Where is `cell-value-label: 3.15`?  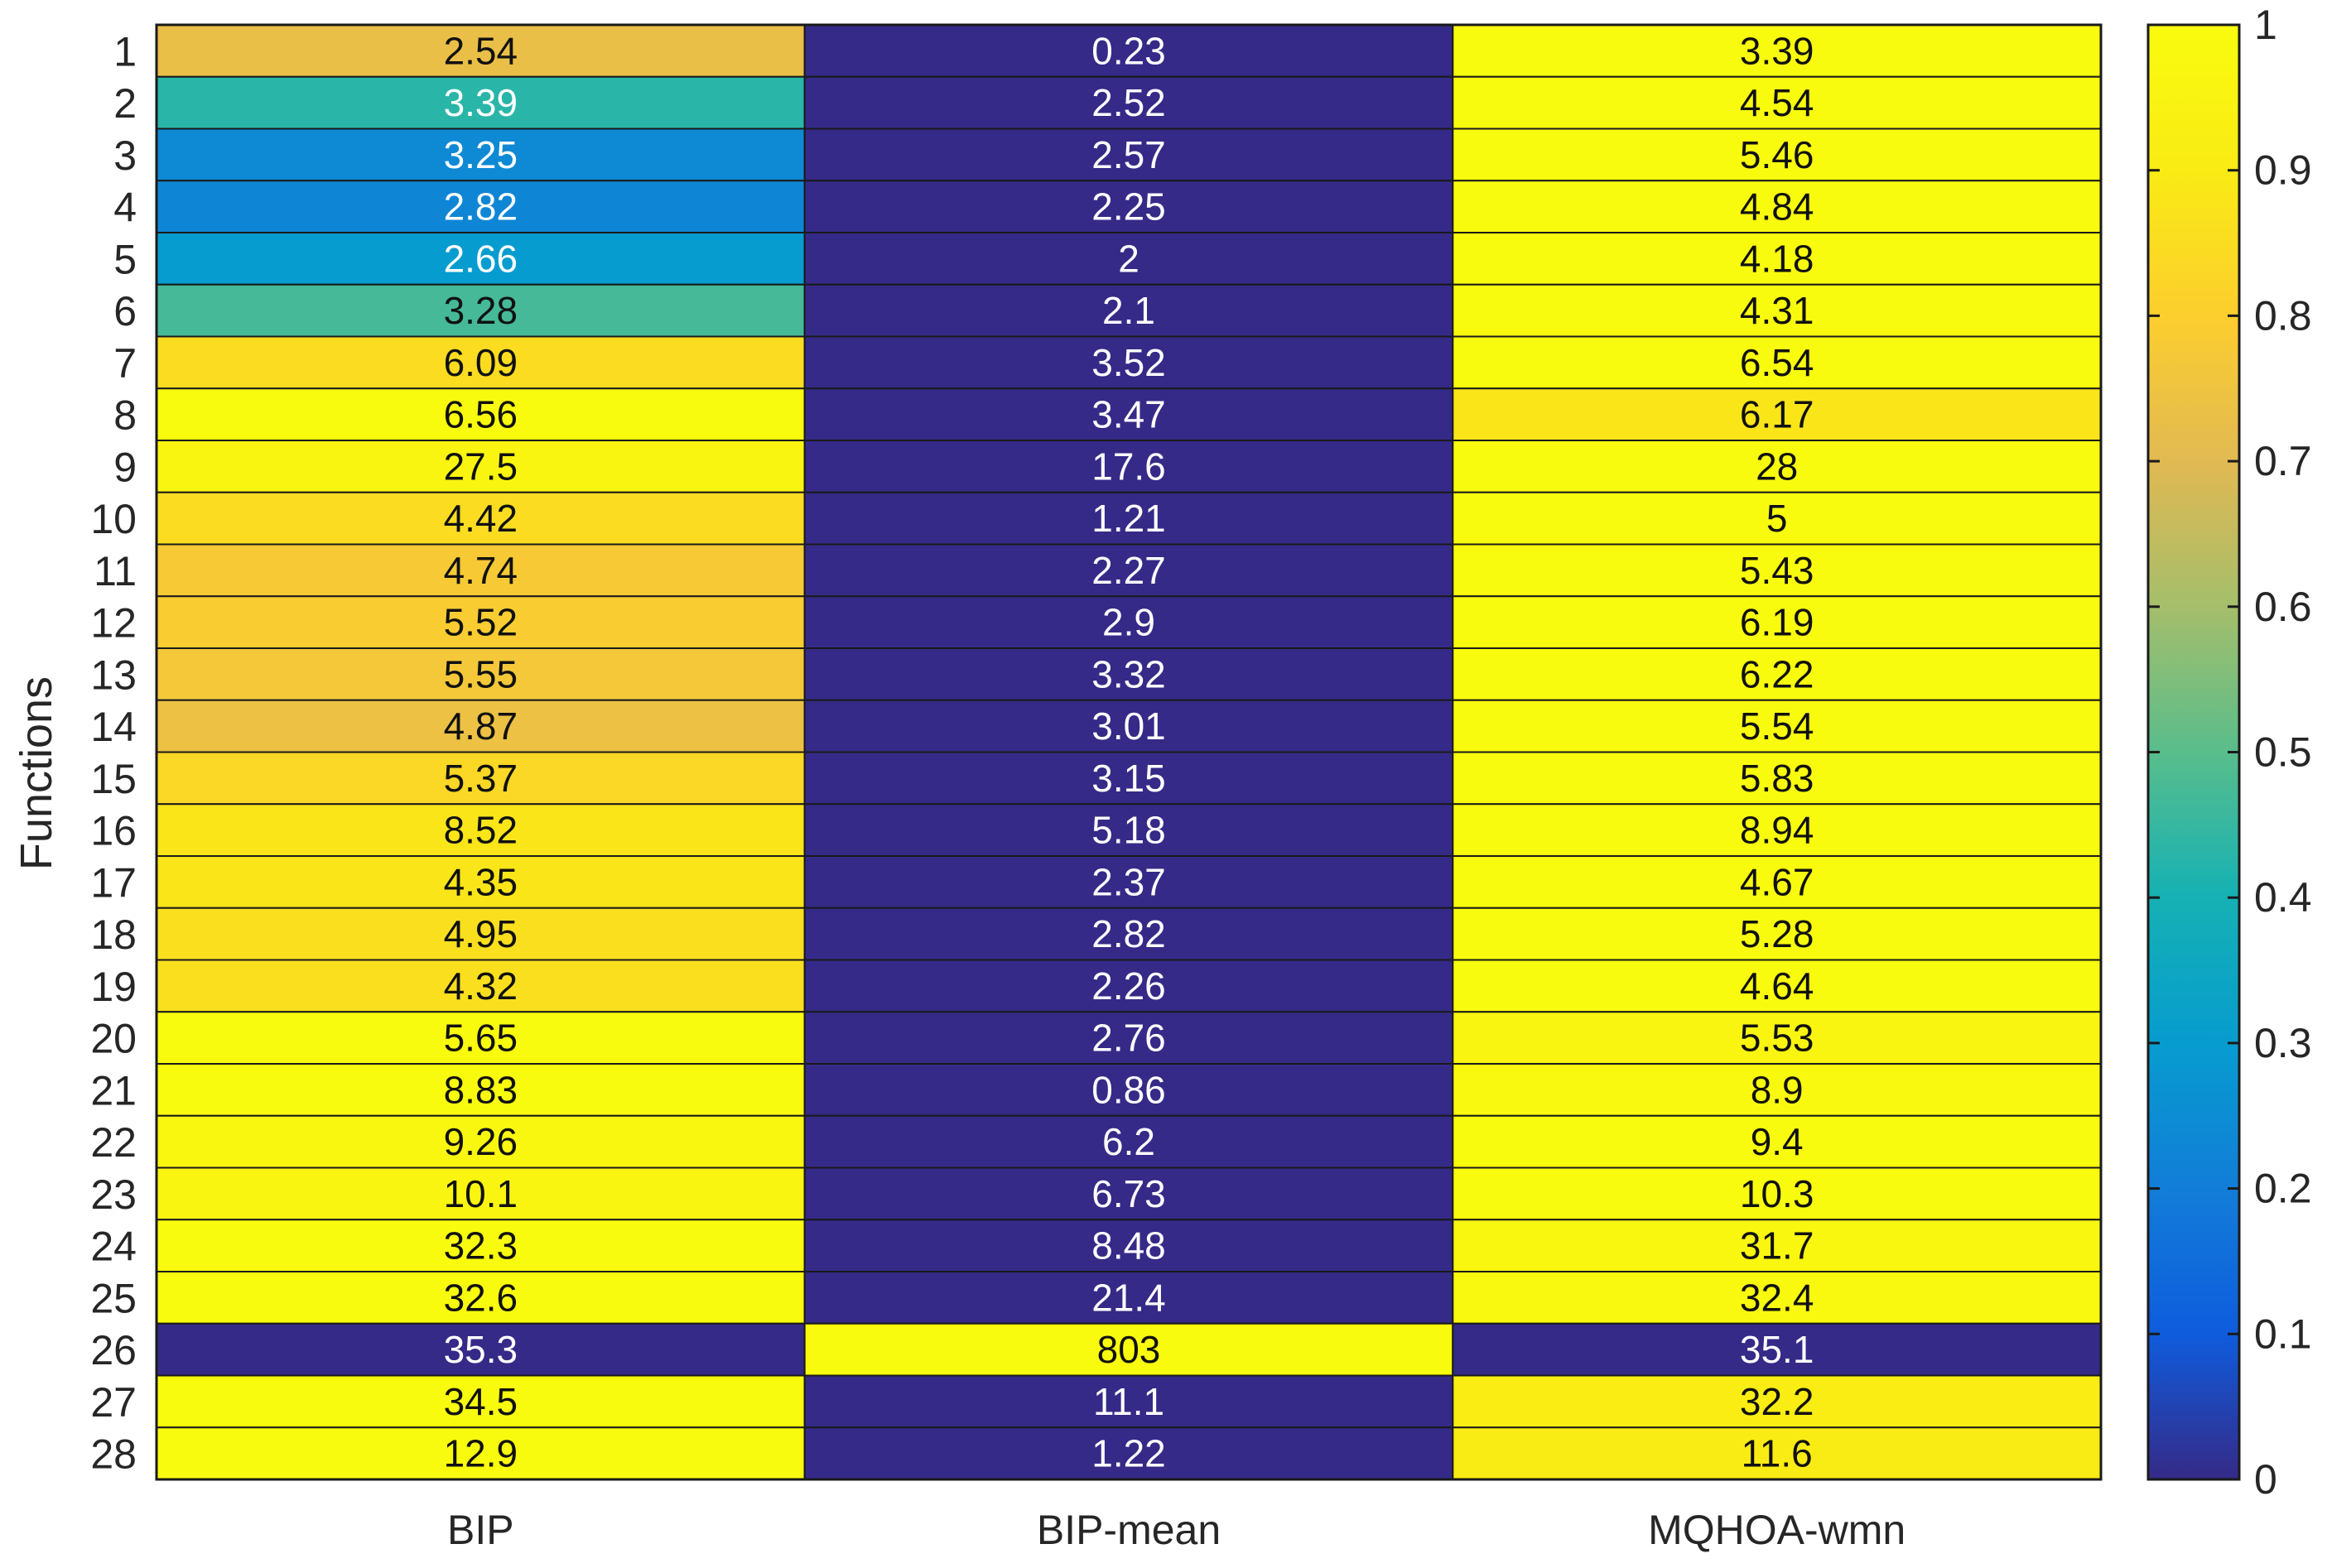
cell-value-label: 3.15 is located at coordinates (1128, 778).